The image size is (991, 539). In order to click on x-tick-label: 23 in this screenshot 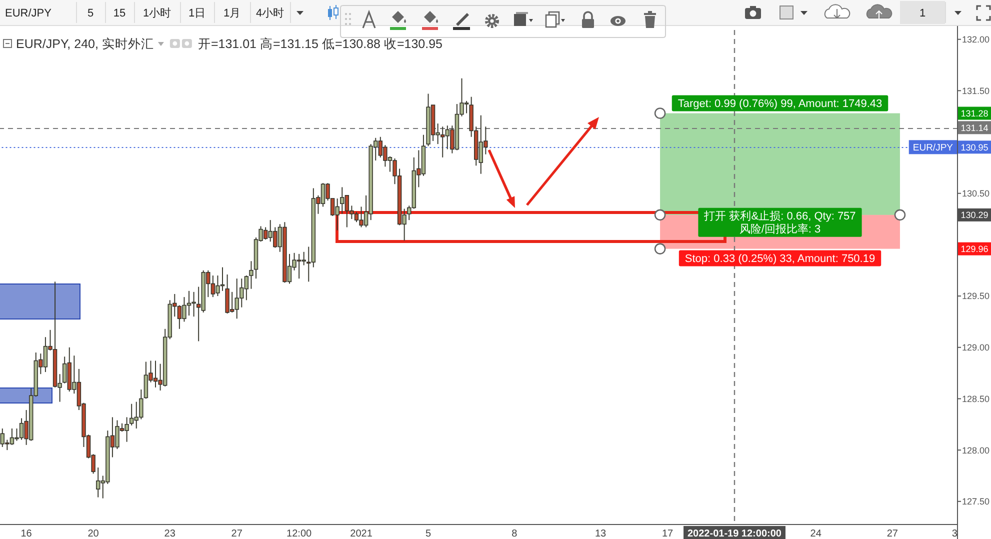, I will do `click(170, 533)`.